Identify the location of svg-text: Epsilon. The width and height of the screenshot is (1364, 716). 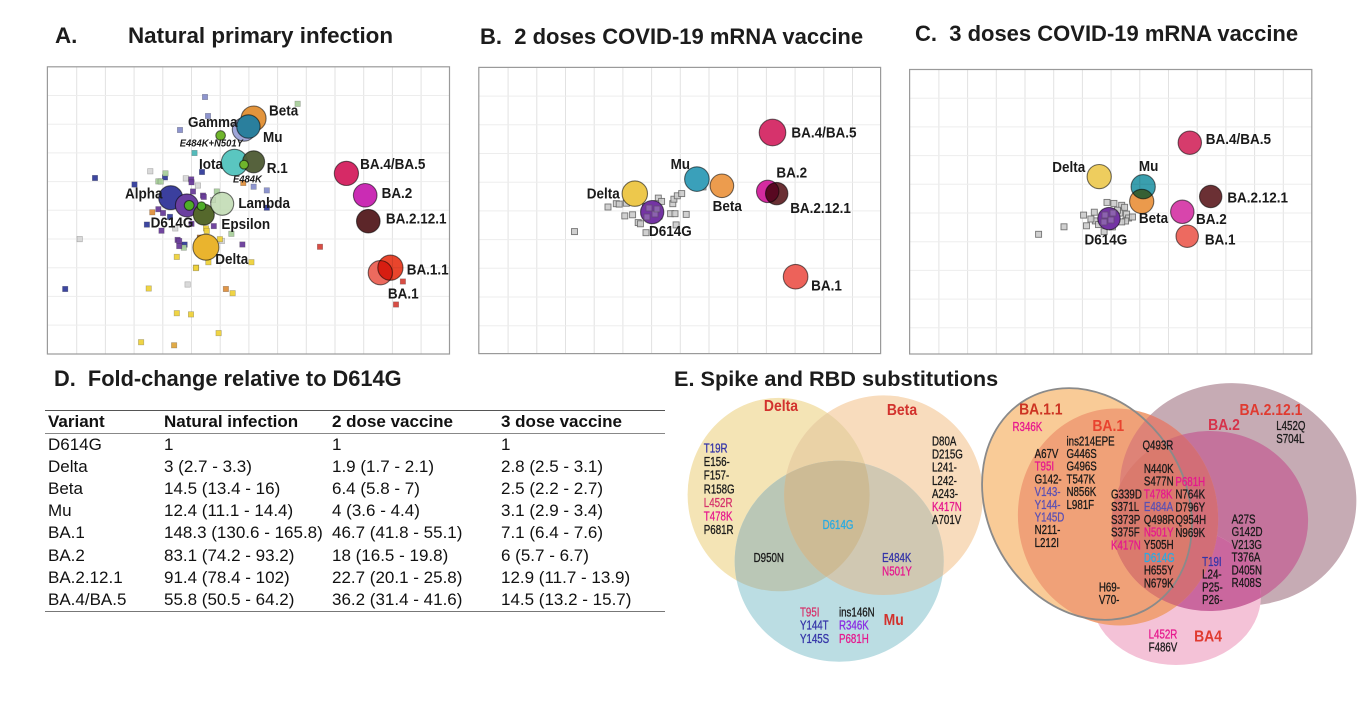
(245, 225).